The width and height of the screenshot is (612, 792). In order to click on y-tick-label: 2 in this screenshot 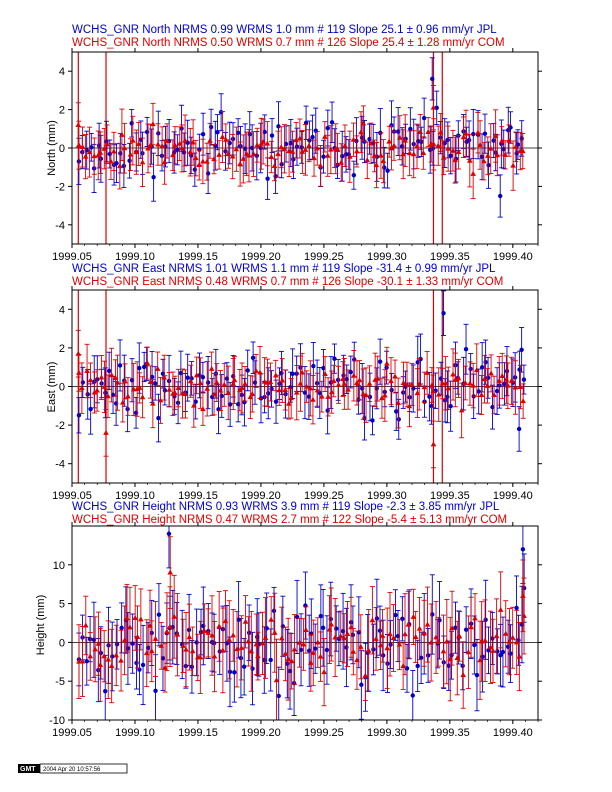, I will do `click(62, 111)`.